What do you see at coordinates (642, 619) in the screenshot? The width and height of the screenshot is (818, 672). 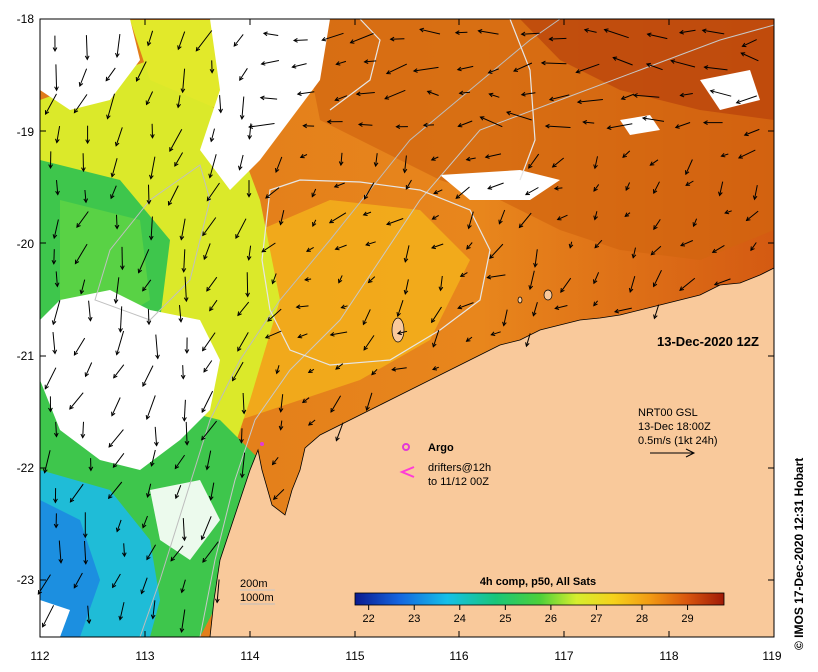 I see `colorbar-tick-label: 28` at bounding box center [642, 619].